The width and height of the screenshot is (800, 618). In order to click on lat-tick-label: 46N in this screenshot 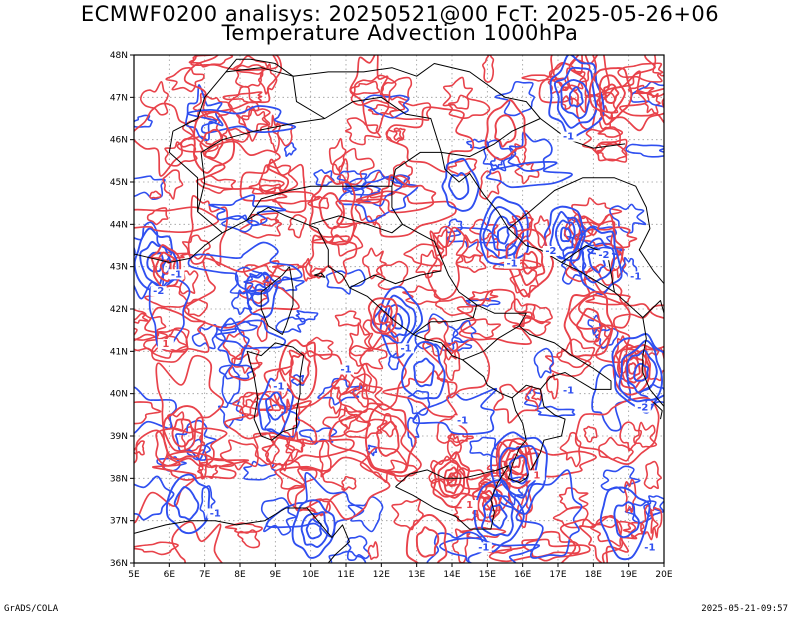, I will do `click(119, 141)`.